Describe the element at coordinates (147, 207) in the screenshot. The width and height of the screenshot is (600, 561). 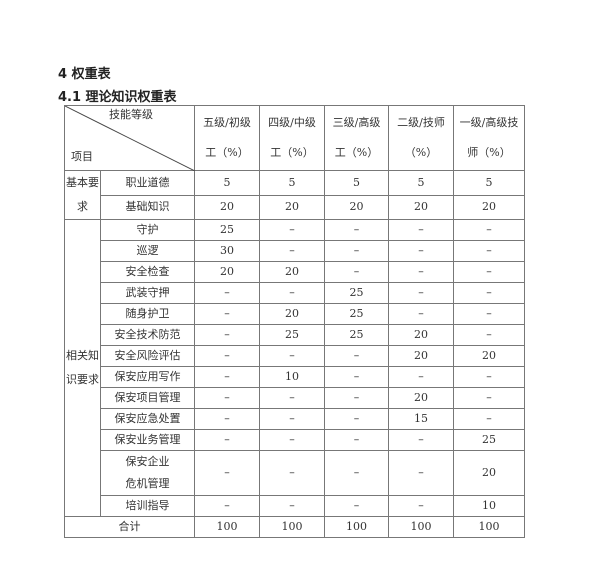
I see `item-label: 基础知识` at that location.